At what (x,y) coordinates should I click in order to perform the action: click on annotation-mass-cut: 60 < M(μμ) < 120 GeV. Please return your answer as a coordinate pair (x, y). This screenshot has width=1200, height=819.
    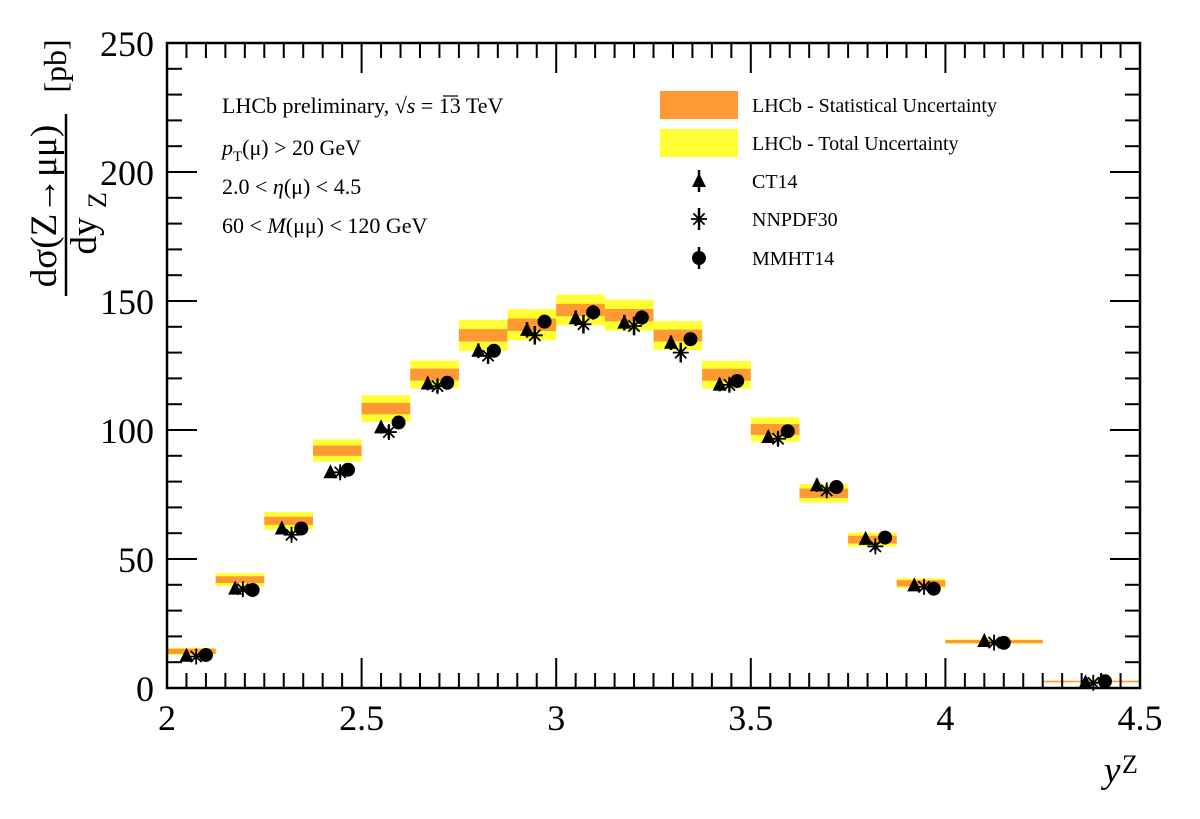
    Looking at the image, I should click on (325, 225).